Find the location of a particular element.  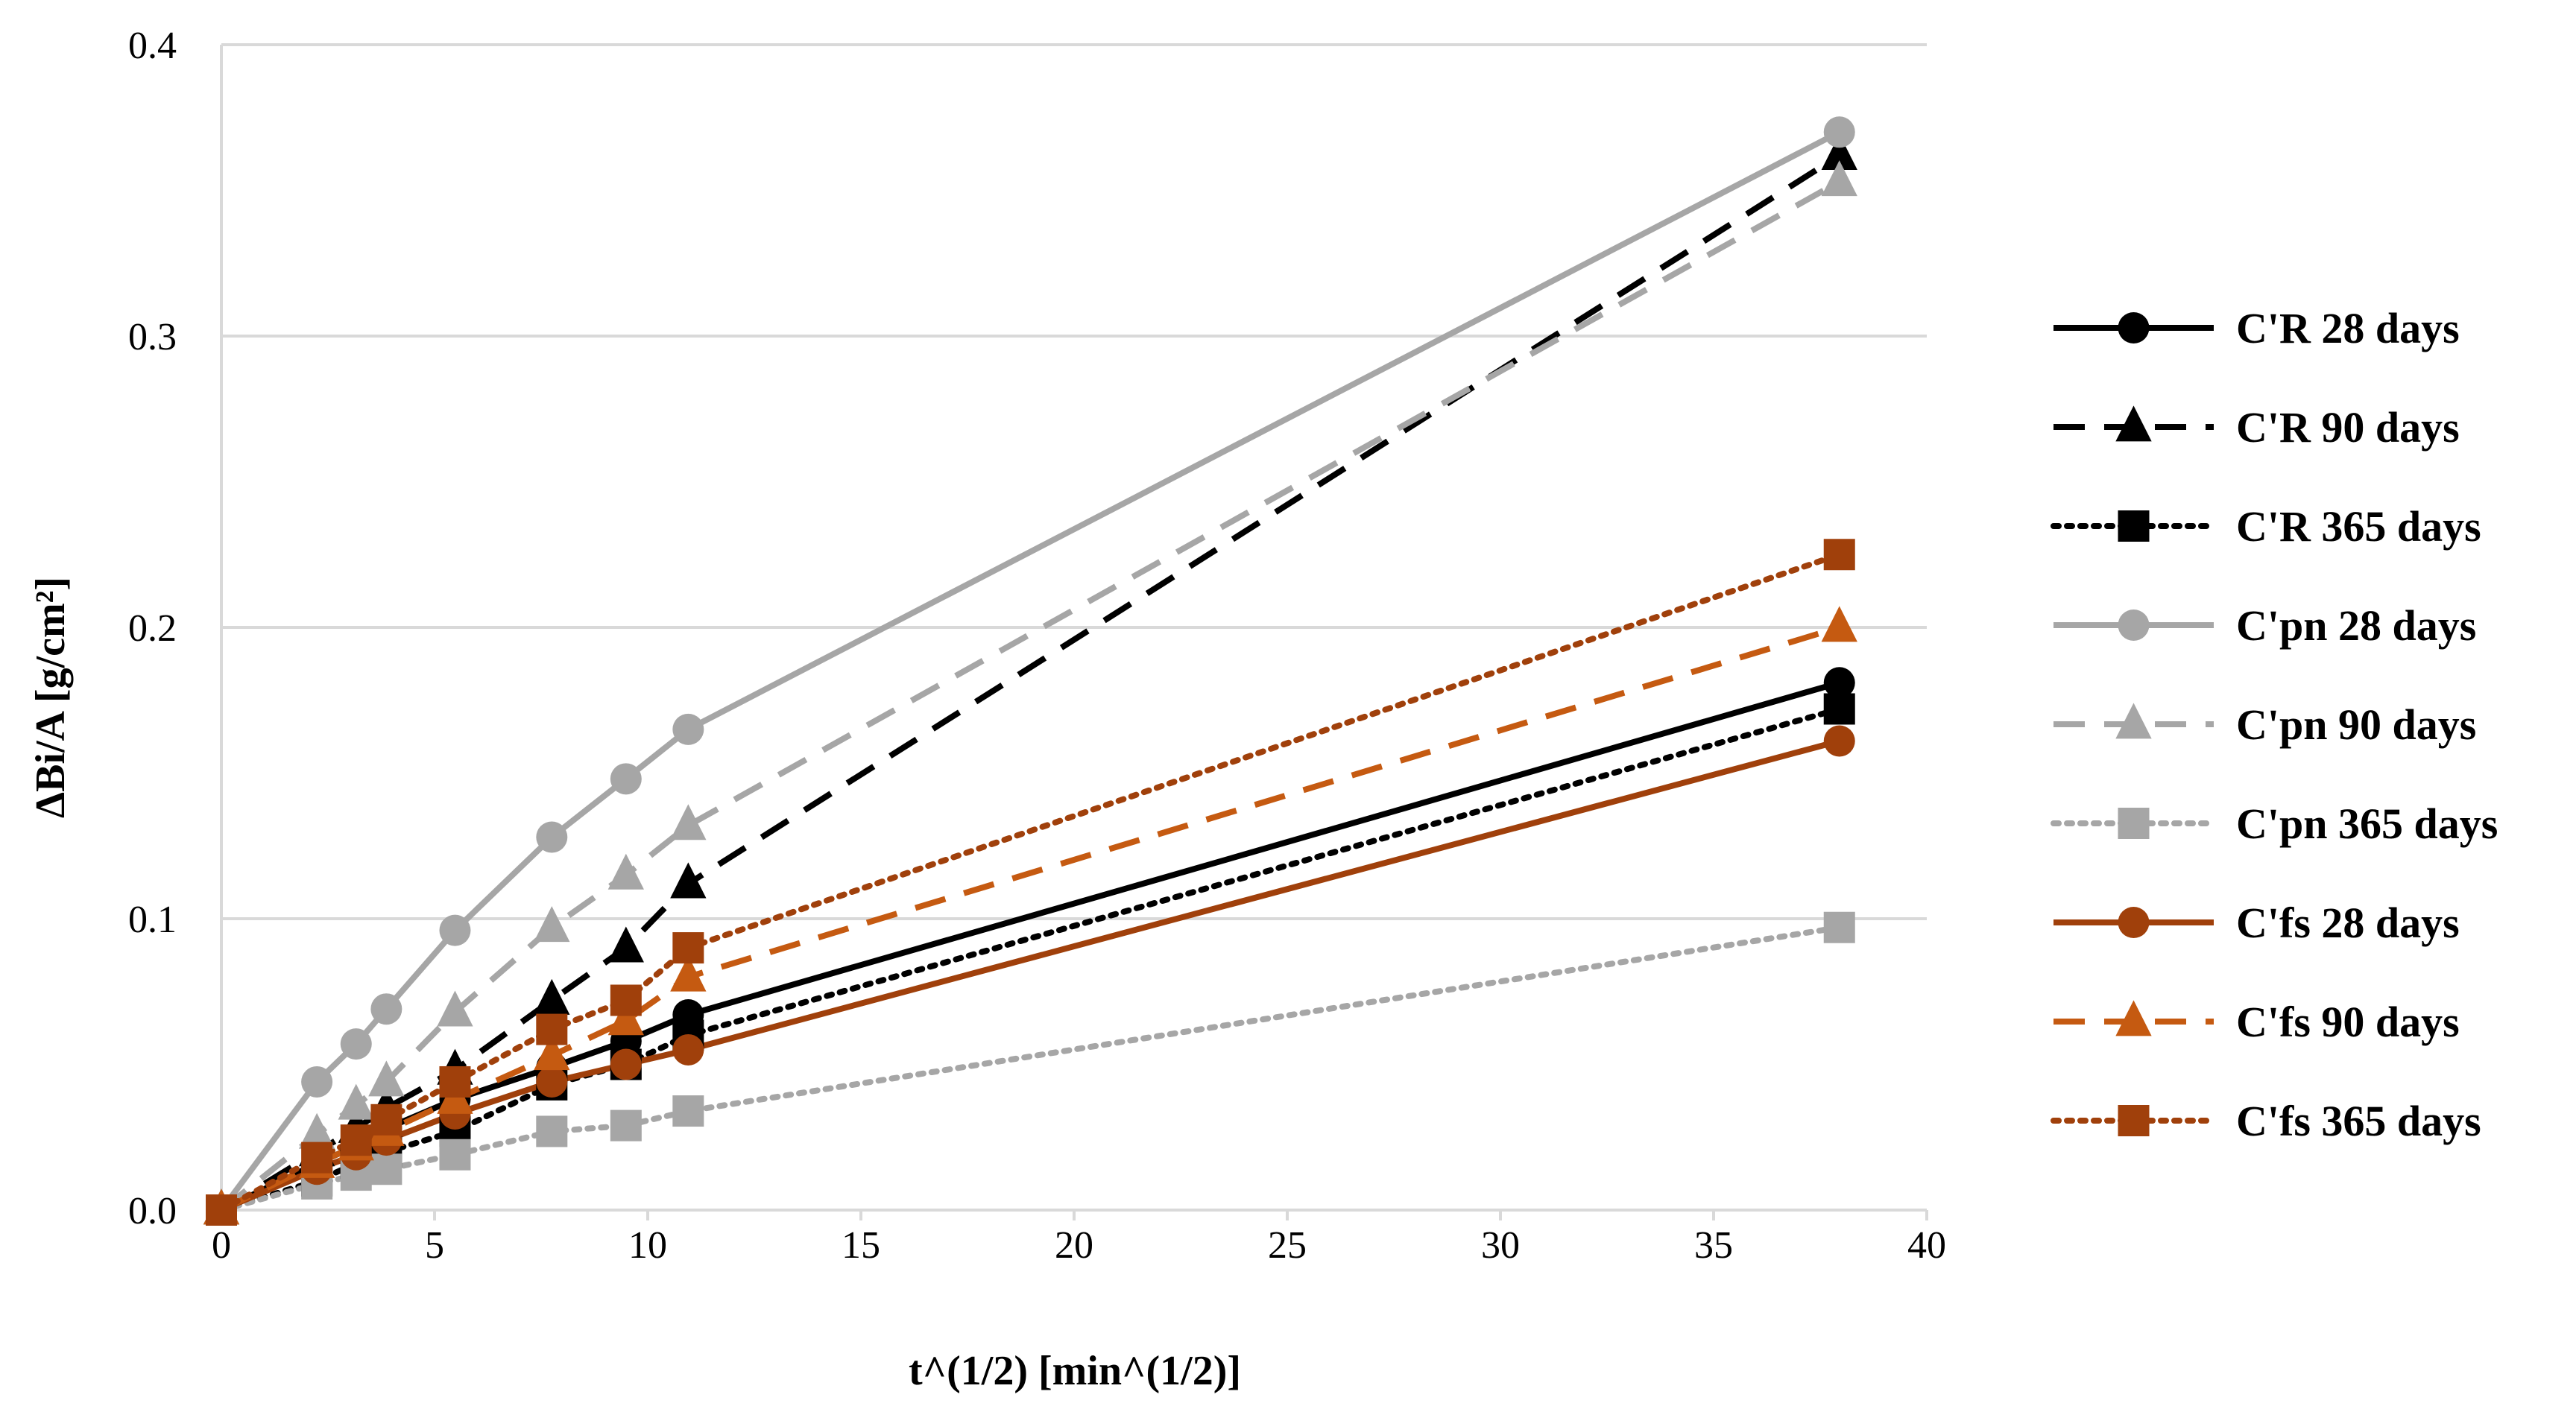

y-tick-label-0: 0.0 is located at coordinates (152, 1211).